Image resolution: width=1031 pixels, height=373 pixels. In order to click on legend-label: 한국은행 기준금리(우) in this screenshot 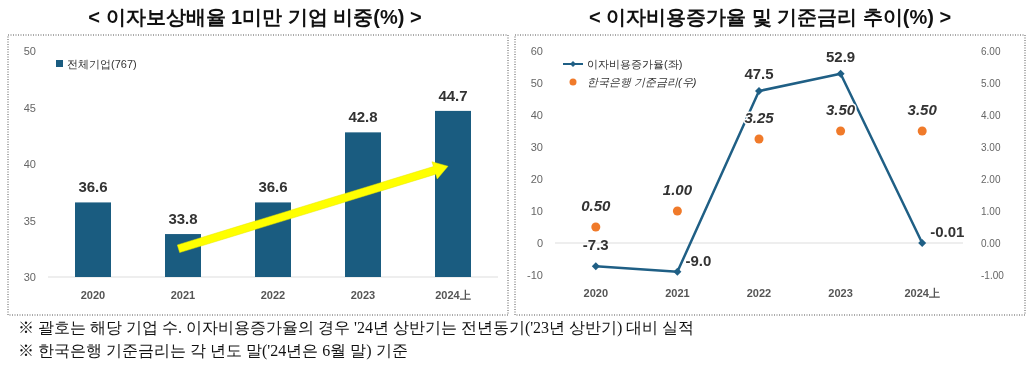, I will do `click(642, 82)`.